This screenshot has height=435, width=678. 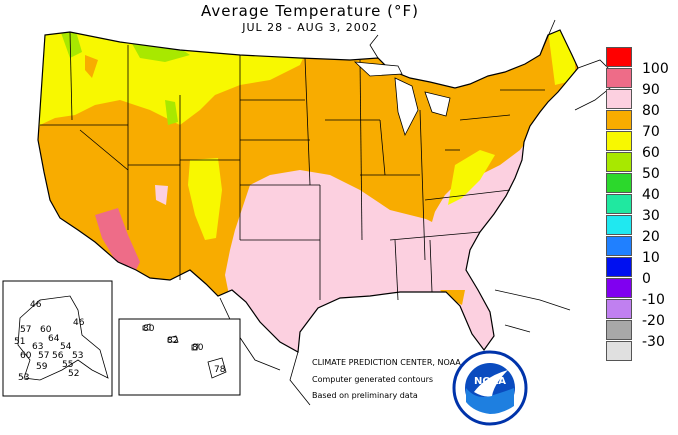 I want to click on legend-label: 30, so click(x=651, y=216).